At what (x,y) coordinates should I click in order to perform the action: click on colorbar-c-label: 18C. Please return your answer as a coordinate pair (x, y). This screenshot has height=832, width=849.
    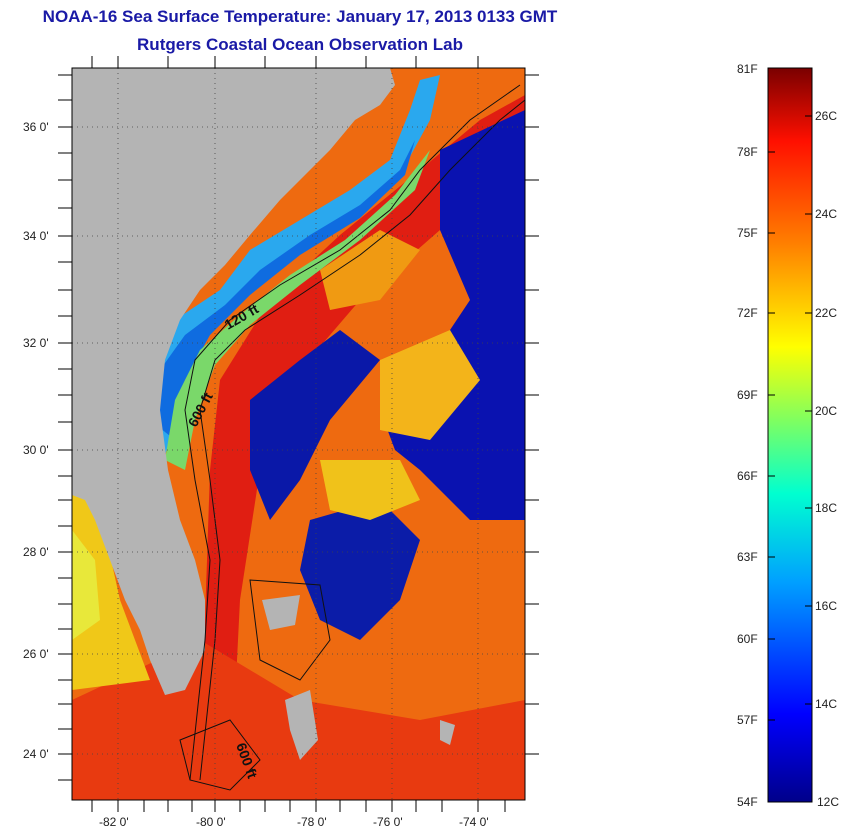
    Looking at the image, I should click on (826, 508).